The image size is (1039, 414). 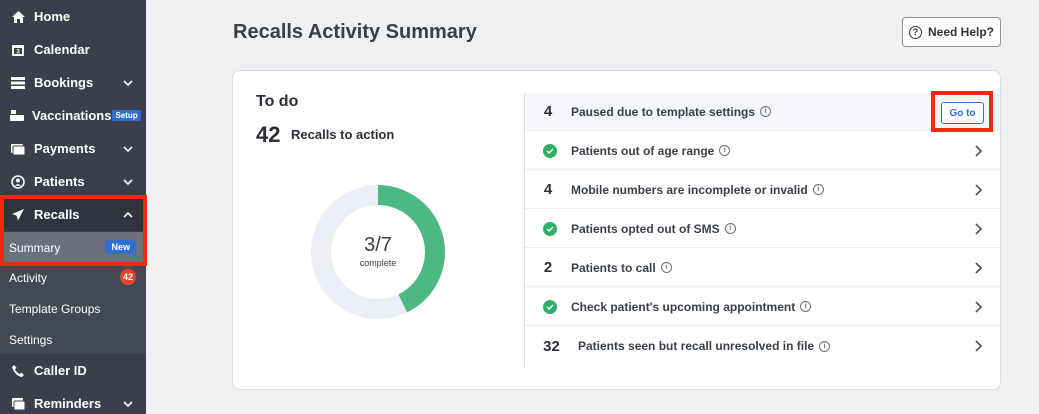 What do you see at coordinates (120, 247) in the screenshot?
I see `new-badge: New` at bounding box center [120, 247].